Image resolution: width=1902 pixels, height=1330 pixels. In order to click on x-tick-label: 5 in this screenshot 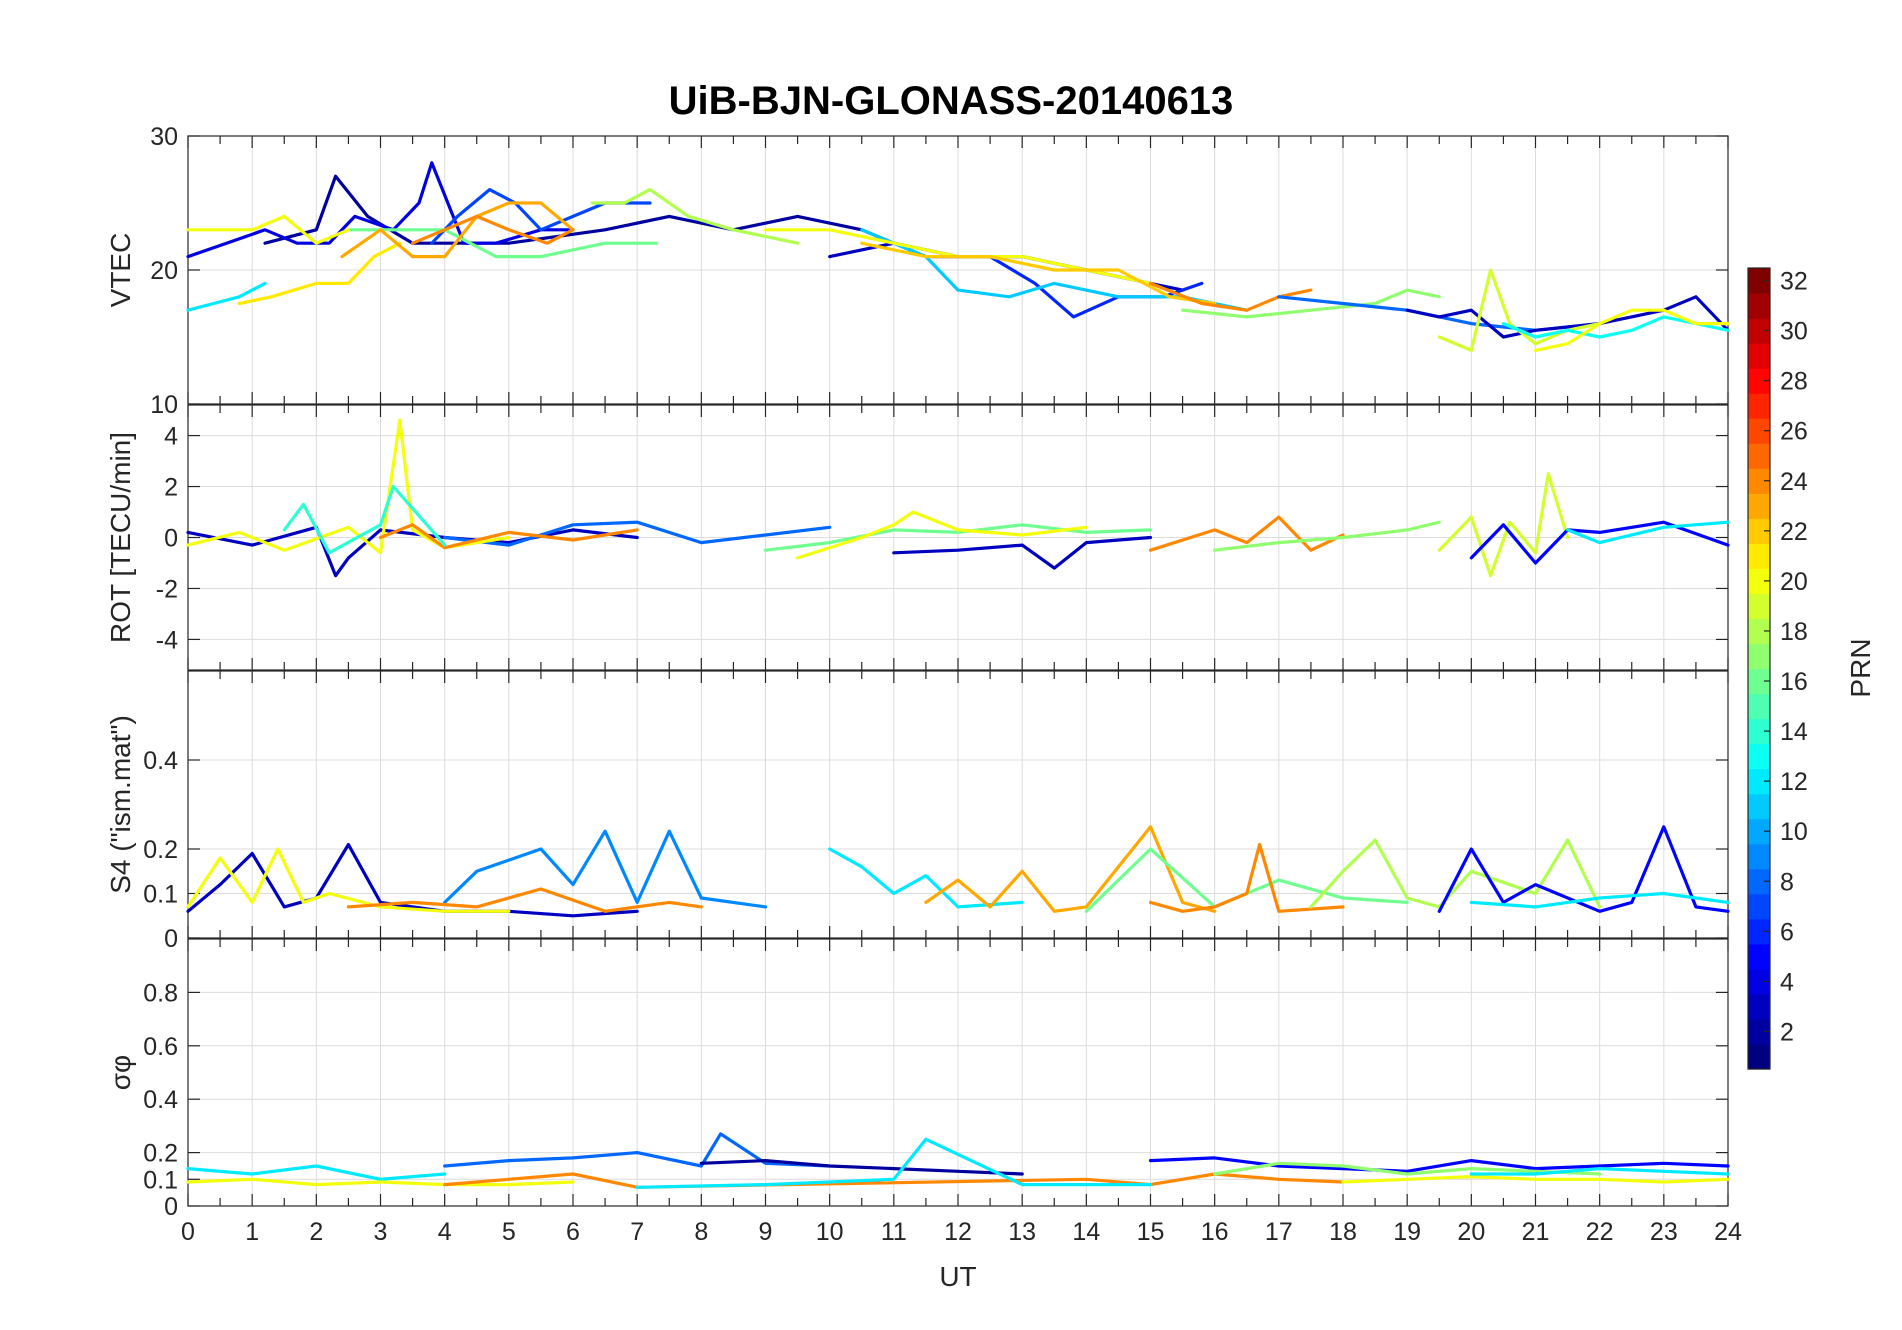, I will do `click(509, 1232)`.